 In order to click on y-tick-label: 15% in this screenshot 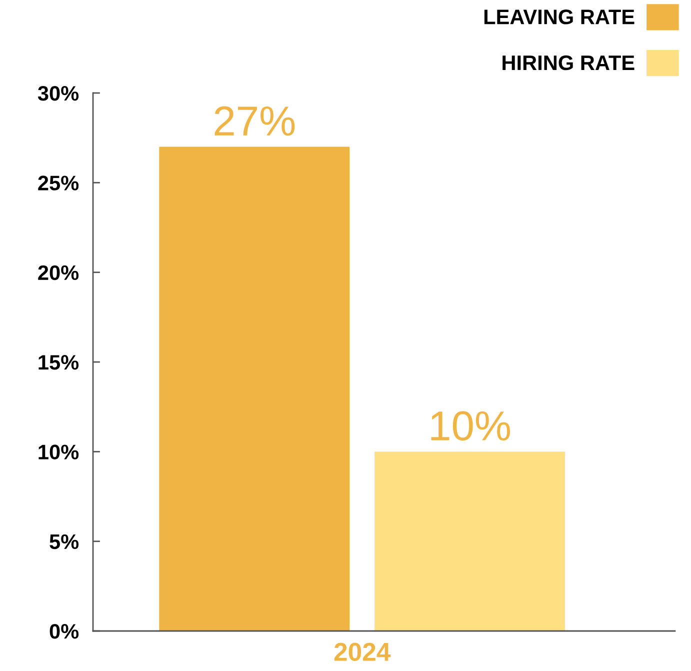, I will do `click(58, 362)`.